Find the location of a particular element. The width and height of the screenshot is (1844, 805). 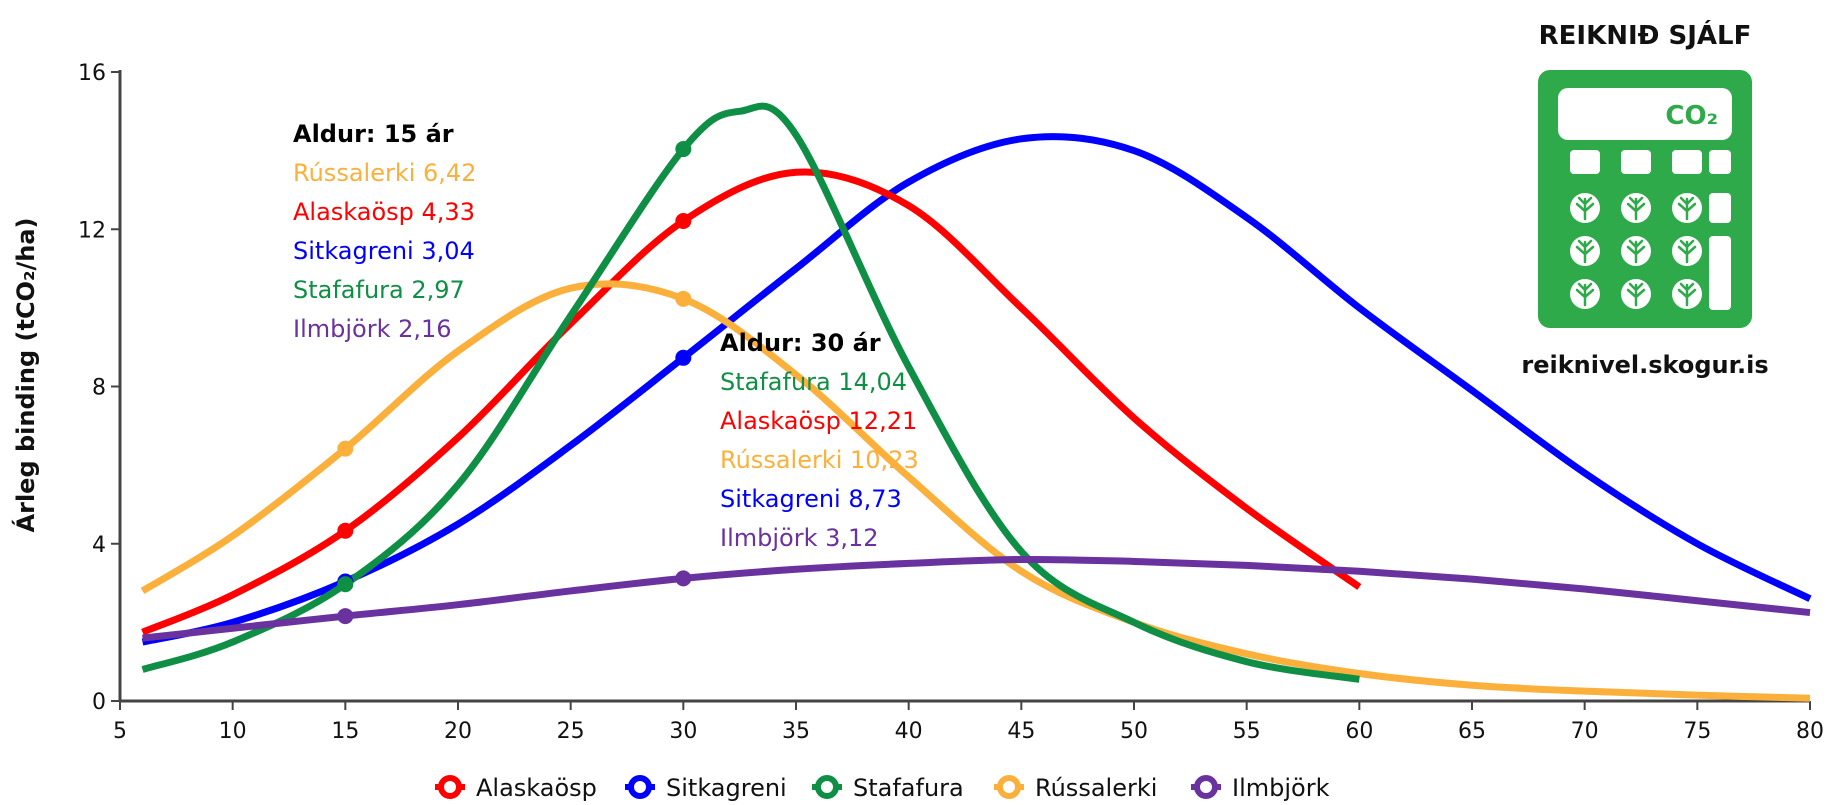

legend-item-alaskaösp: Alaskaösp is located at coordinates (516, 788).